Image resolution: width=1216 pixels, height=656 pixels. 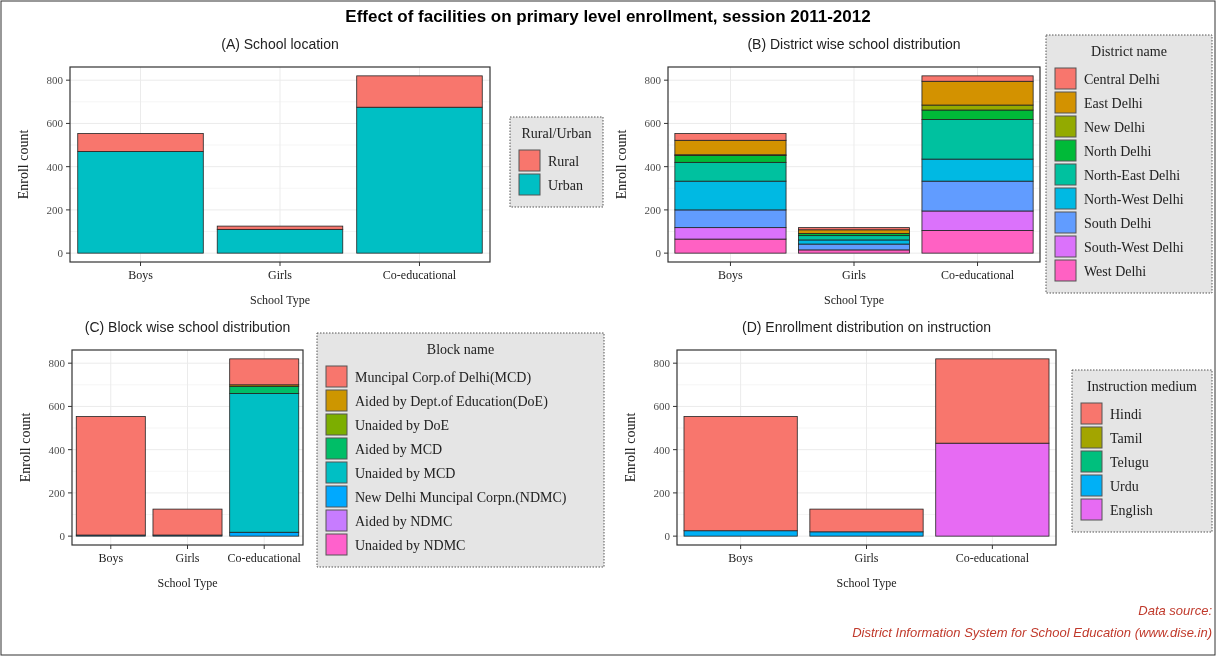 I want to click on legend-label: Urban, so click(x=565, y=185).